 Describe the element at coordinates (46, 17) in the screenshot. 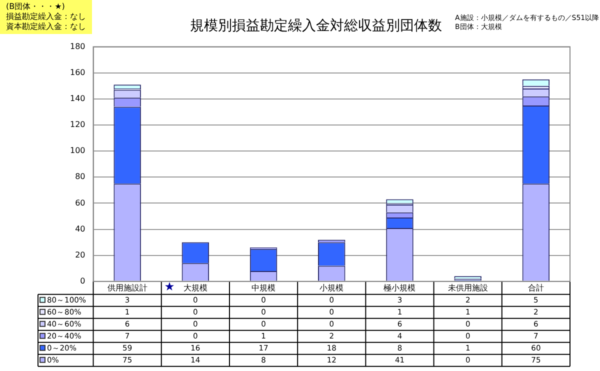

I see `text: 損益勘定繰入金：なし` at that location.